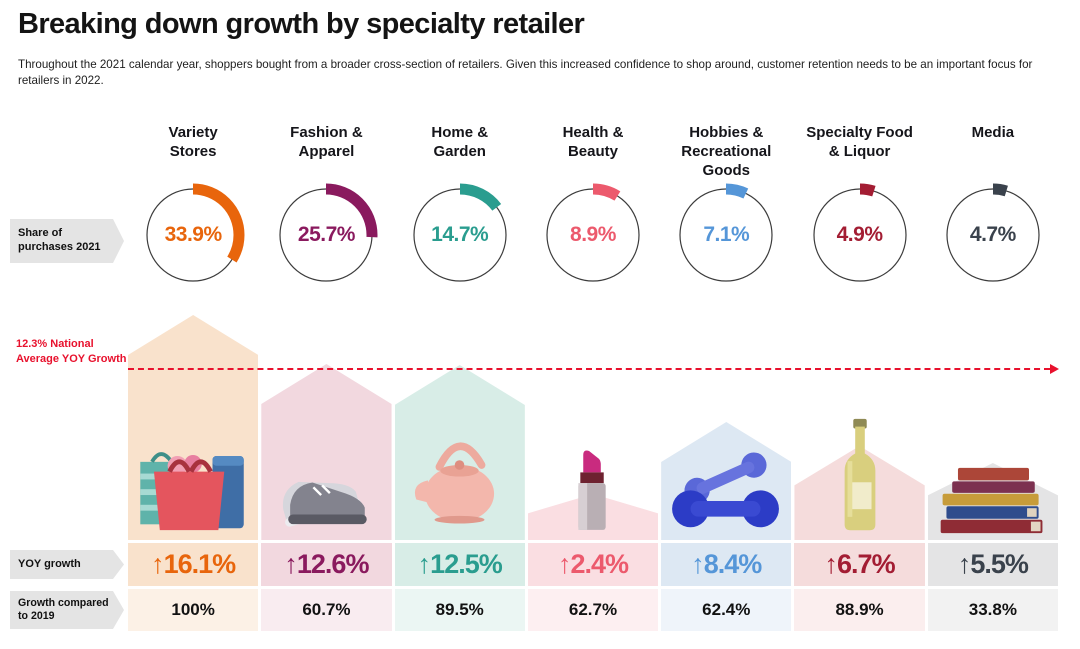 The width and height of the screenshot is (1080, 649). Describe the element at coordinates (859, 610) in the screenshot. I see `growth-2019-value: 88.9%` at that location.